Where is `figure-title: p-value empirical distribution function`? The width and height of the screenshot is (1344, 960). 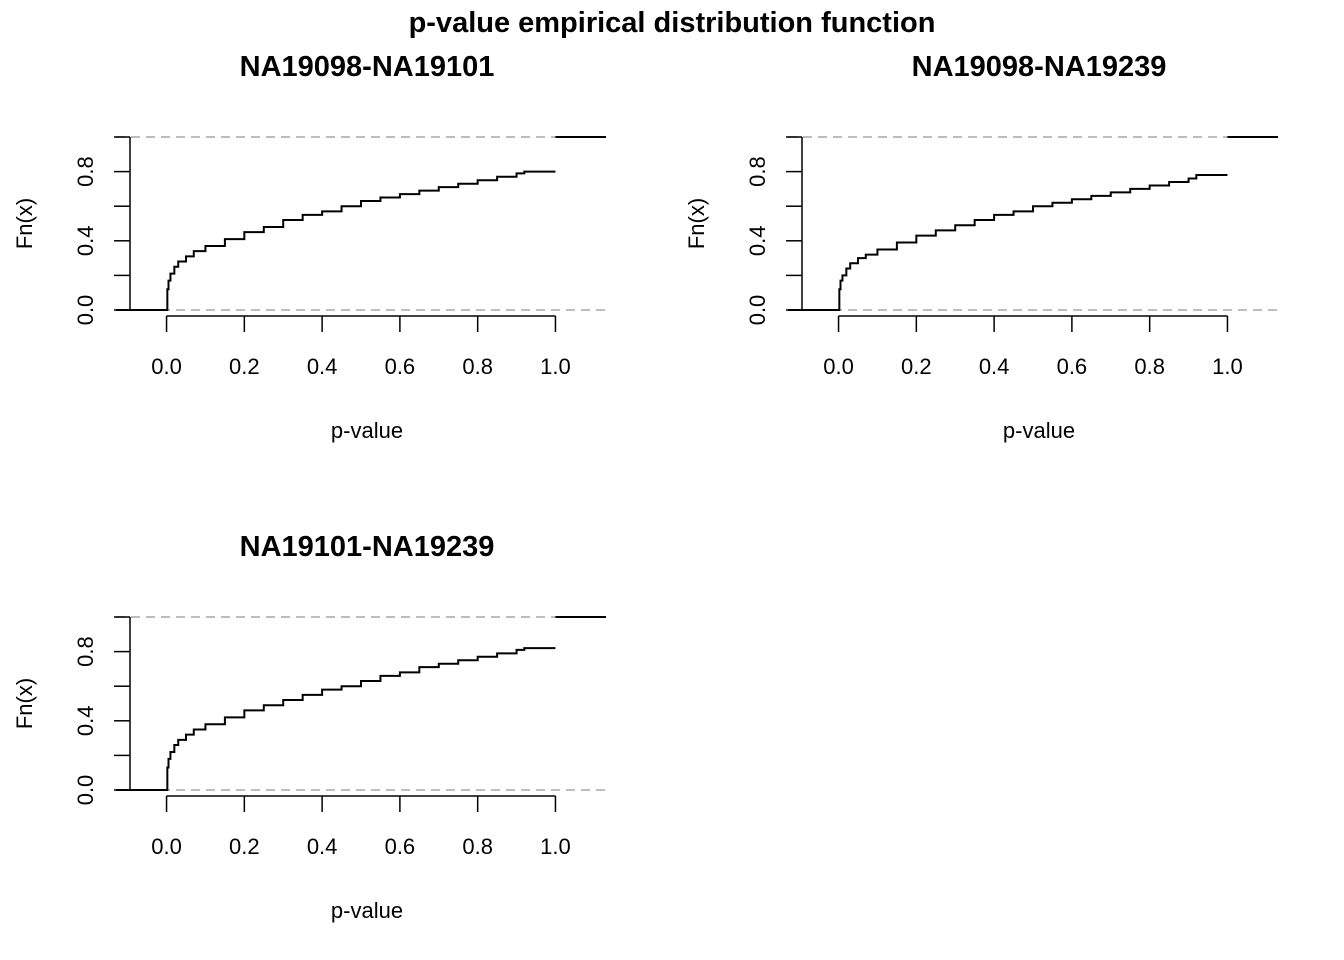 figure-title: p-value empirical distribution function is located at coordinates (672, 23).